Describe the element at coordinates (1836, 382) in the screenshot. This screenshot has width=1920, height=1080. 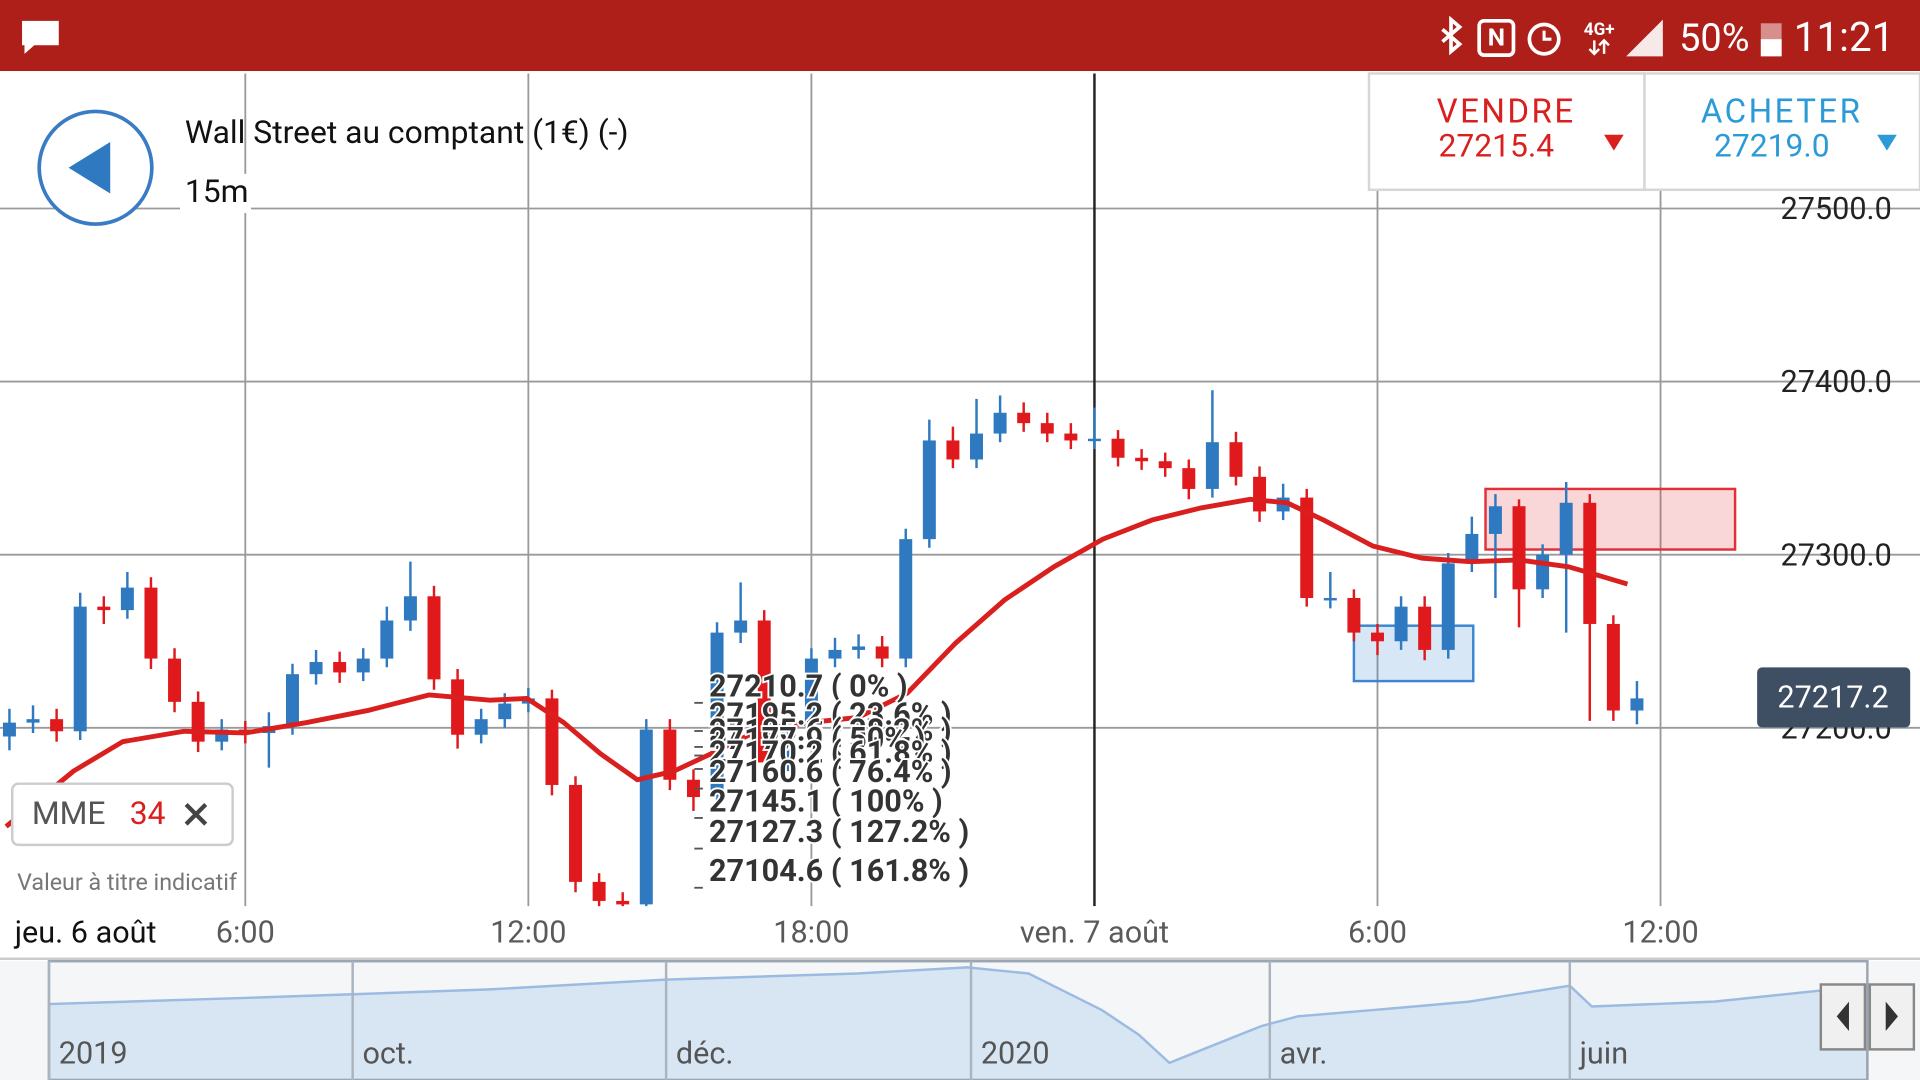
I see `y-tick-label: 27400.0` at that location.